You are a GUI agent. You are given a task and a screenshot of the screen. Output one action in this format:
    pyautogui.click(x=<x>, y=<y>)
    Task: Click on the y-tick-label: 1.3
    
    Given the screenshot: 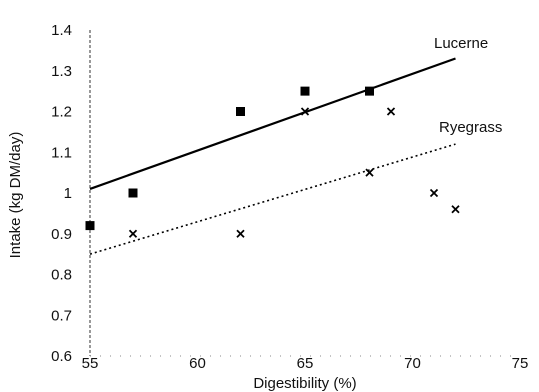 What is the action you would take?
    pyautogui.click(x=61, y=71)
    